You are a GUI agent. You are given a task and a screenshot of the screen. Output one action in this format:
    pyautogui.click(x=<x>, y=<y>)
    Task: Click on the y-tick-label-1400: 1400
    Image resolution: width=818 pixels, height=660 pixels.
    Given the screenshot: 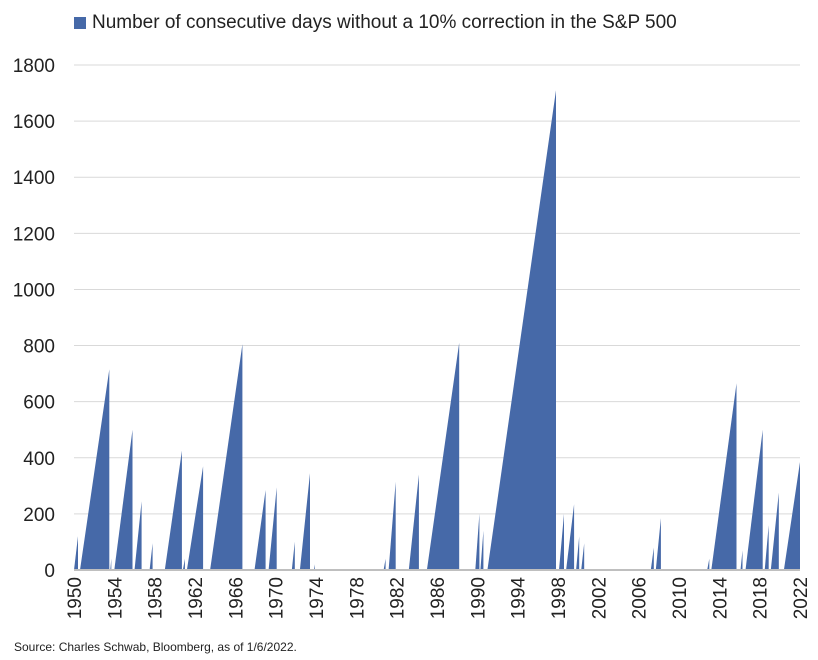 What is the action you would take?
    pyautogui.click(x=34, y=178)
    